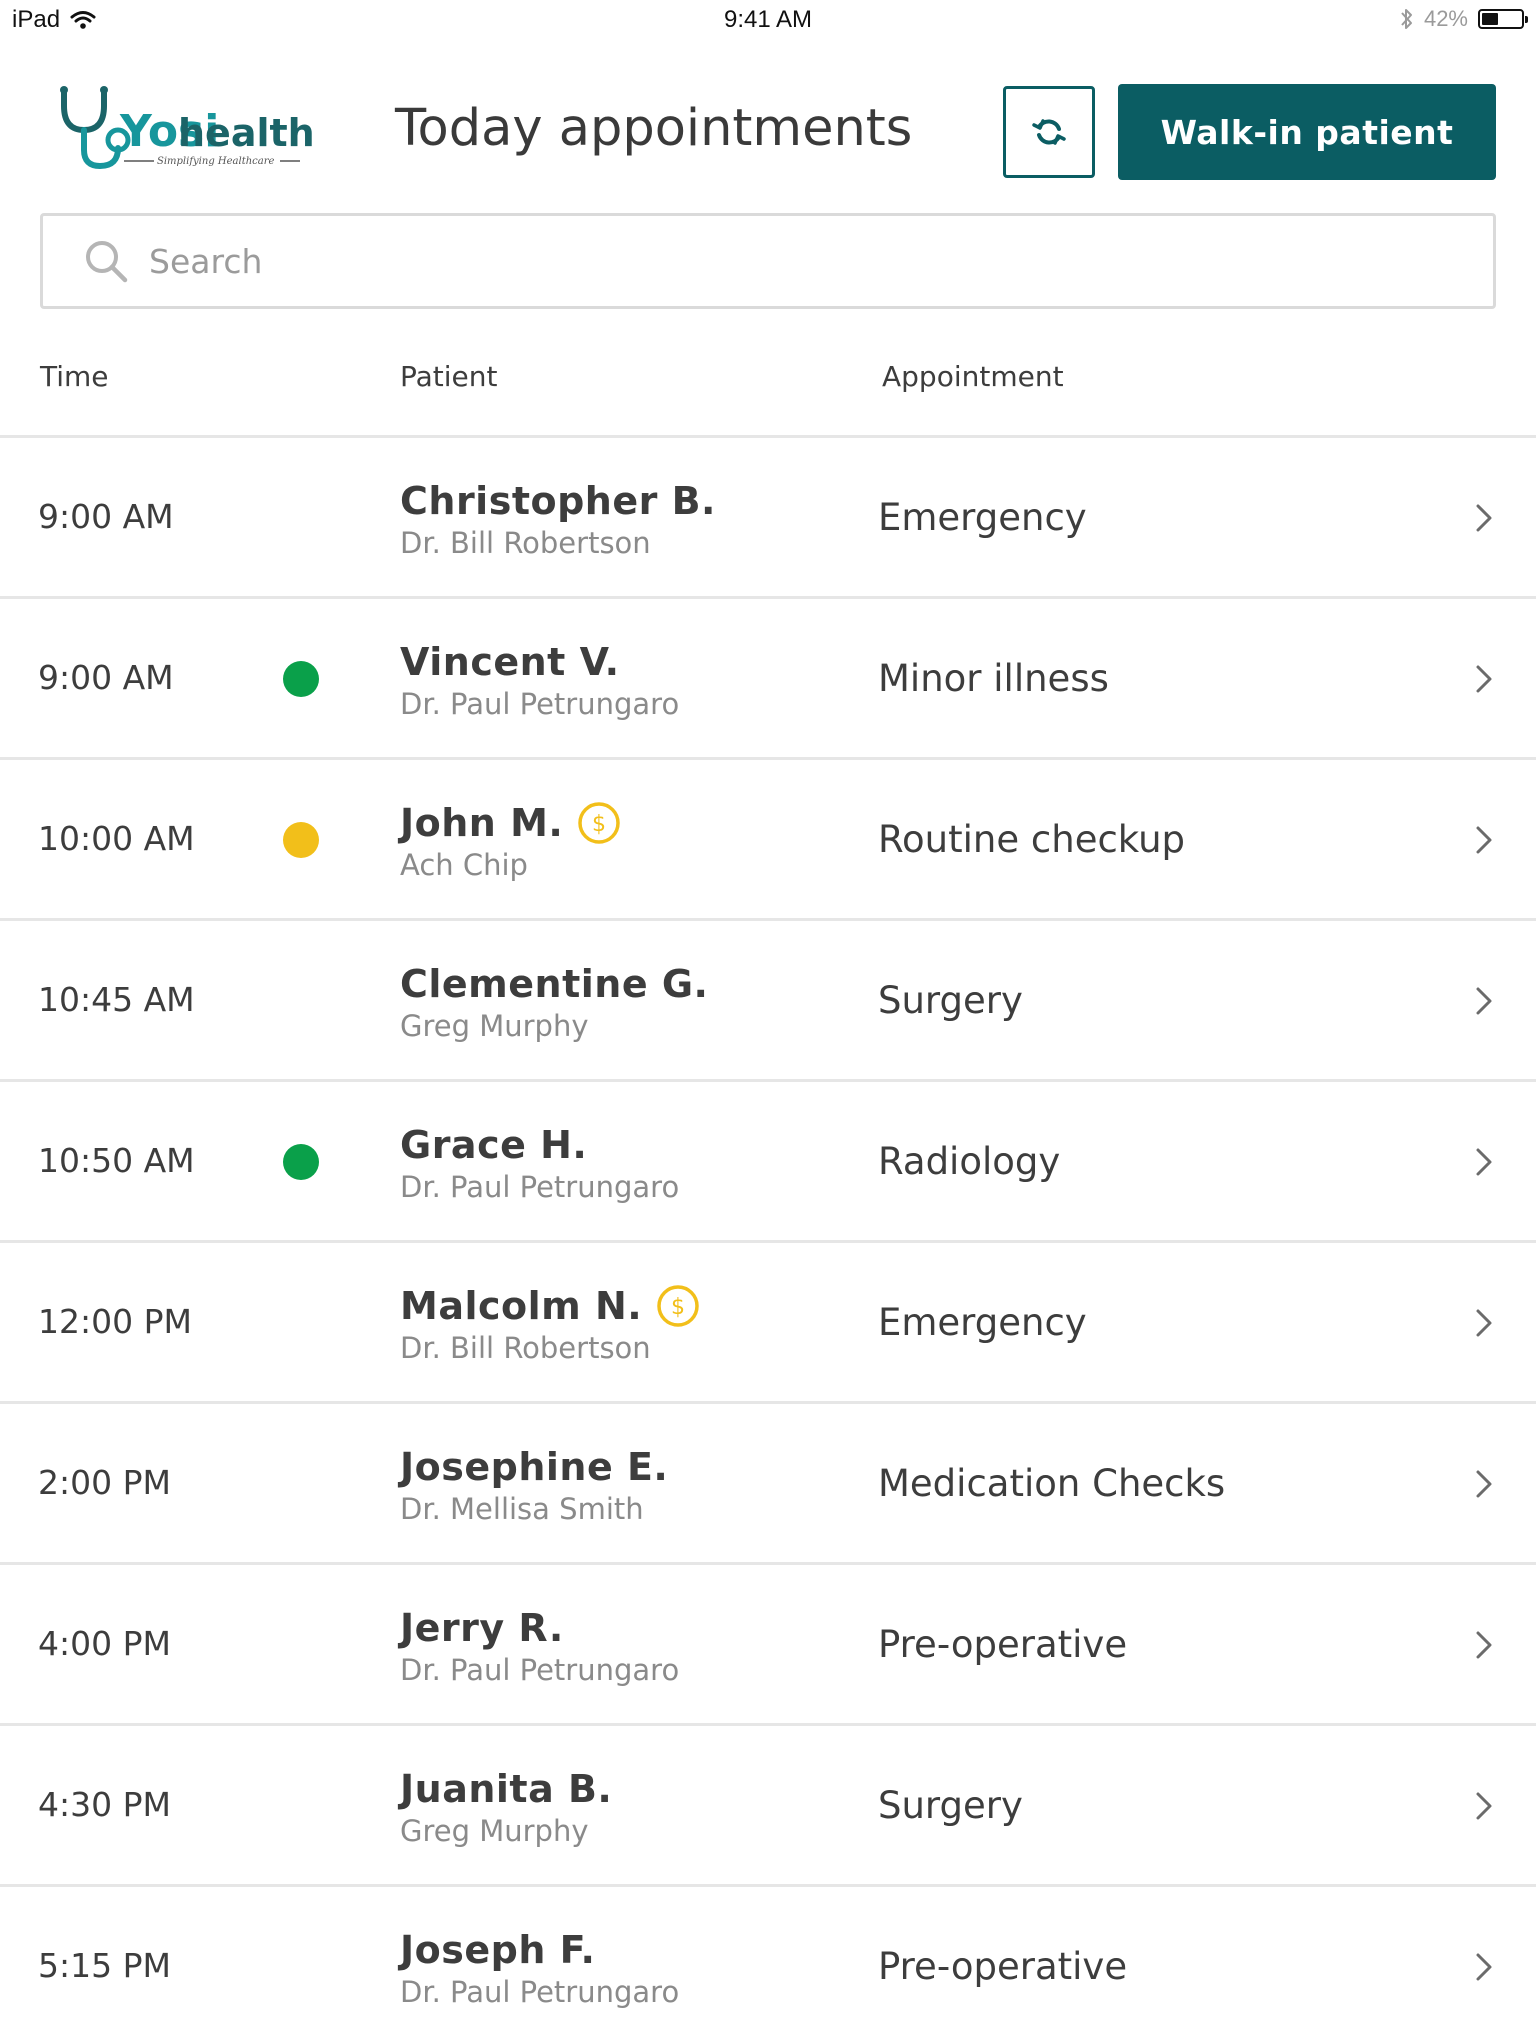 Image resolution: width=1536 pixels, height=2040 pixels. What do you see at coordinates (104, 1482) in the screenshot?
I see `appointment-time: 2:00 PM` at bounding box center [104, 1482].